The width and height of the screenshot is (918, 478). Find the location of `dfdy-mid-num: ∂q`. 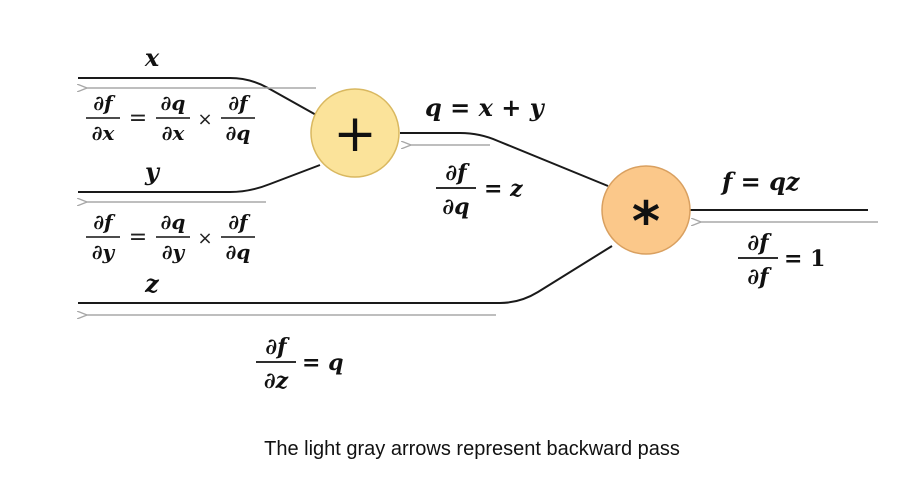

dfdy-mid-num: ∂q is located at coordinates (173, 222).